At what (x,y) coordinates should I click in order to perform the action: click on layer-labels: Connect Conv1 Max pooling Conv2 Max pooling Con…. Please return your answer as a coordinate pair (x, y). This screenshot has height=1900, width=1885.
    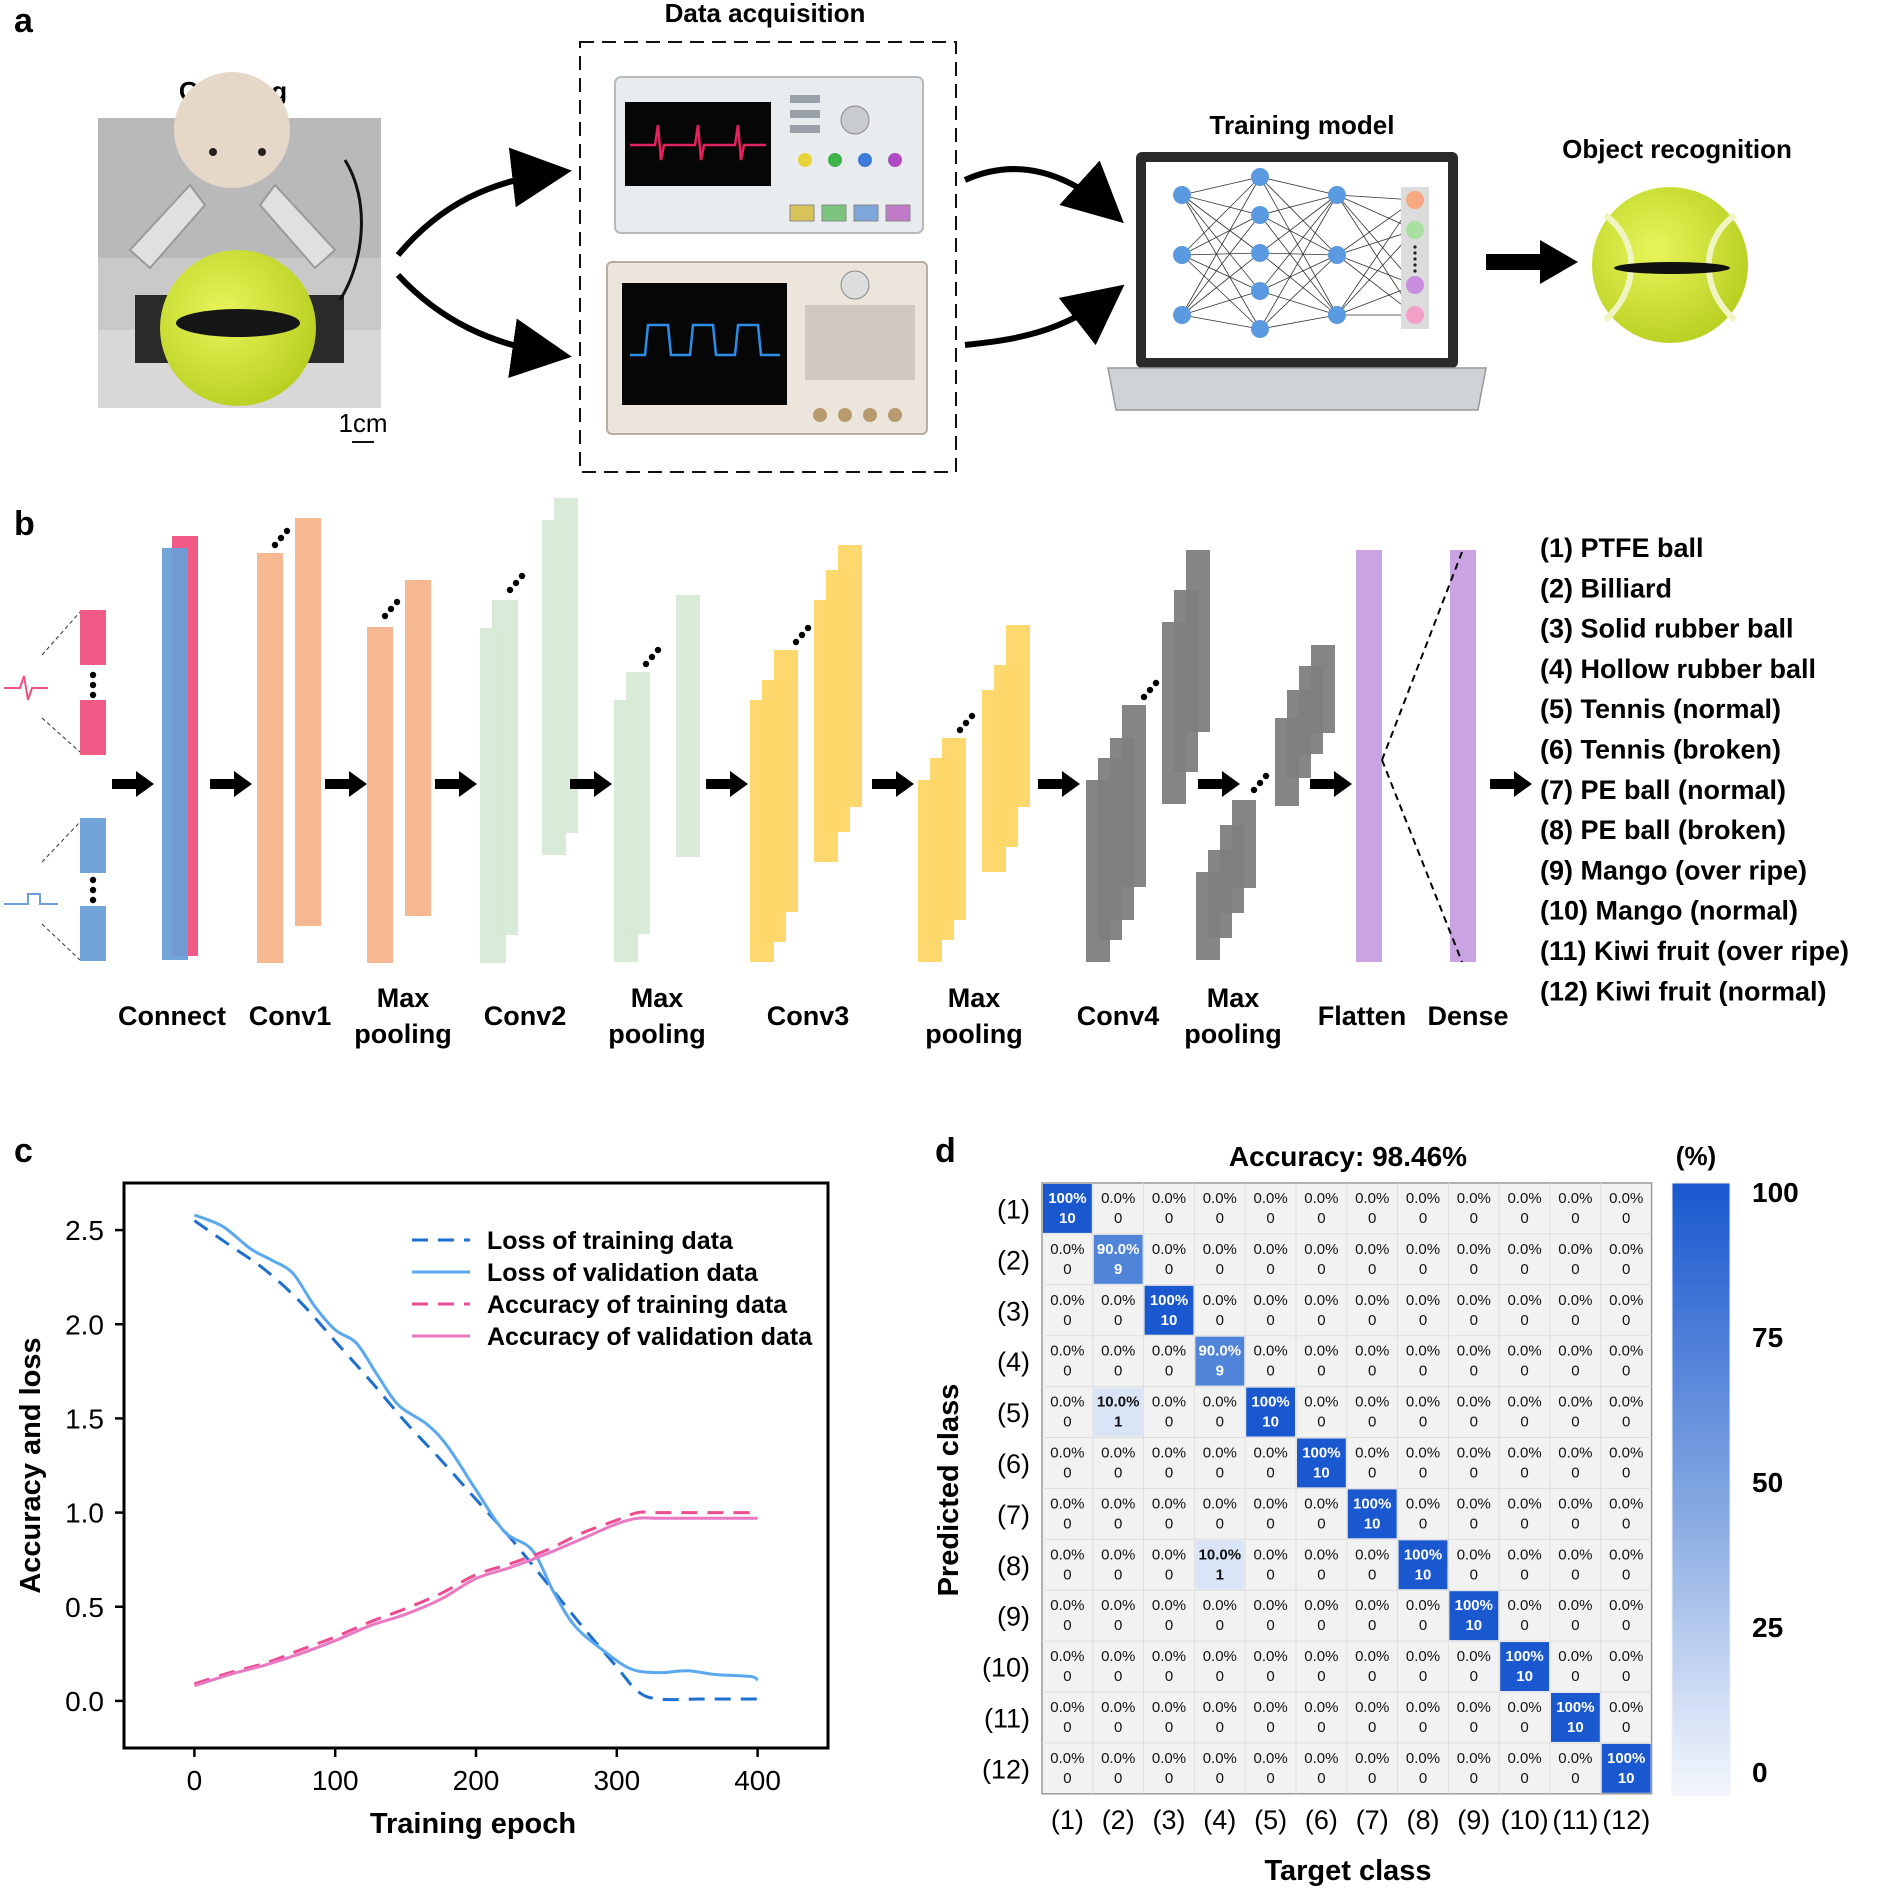
    Looking at the image, I should click on (813, 1016).